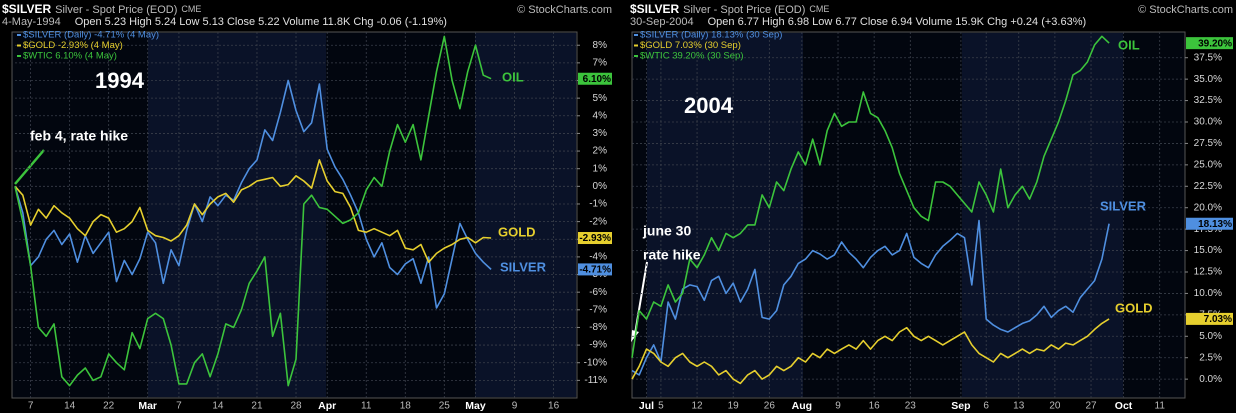 Image resolution: width=1236 pixels, height=413 pixels. Describe the element at coordinates (734, 406) in the screenshot. I see `x-tick-label: 19` at that location.